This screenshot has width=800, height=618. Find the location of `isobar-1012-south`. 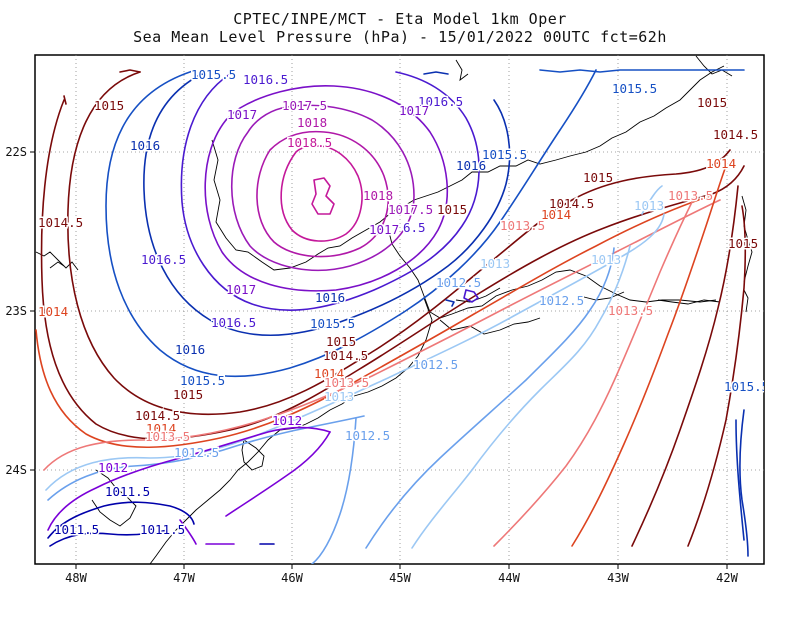

isobar-1012-south is located at coordinates (278, 474).